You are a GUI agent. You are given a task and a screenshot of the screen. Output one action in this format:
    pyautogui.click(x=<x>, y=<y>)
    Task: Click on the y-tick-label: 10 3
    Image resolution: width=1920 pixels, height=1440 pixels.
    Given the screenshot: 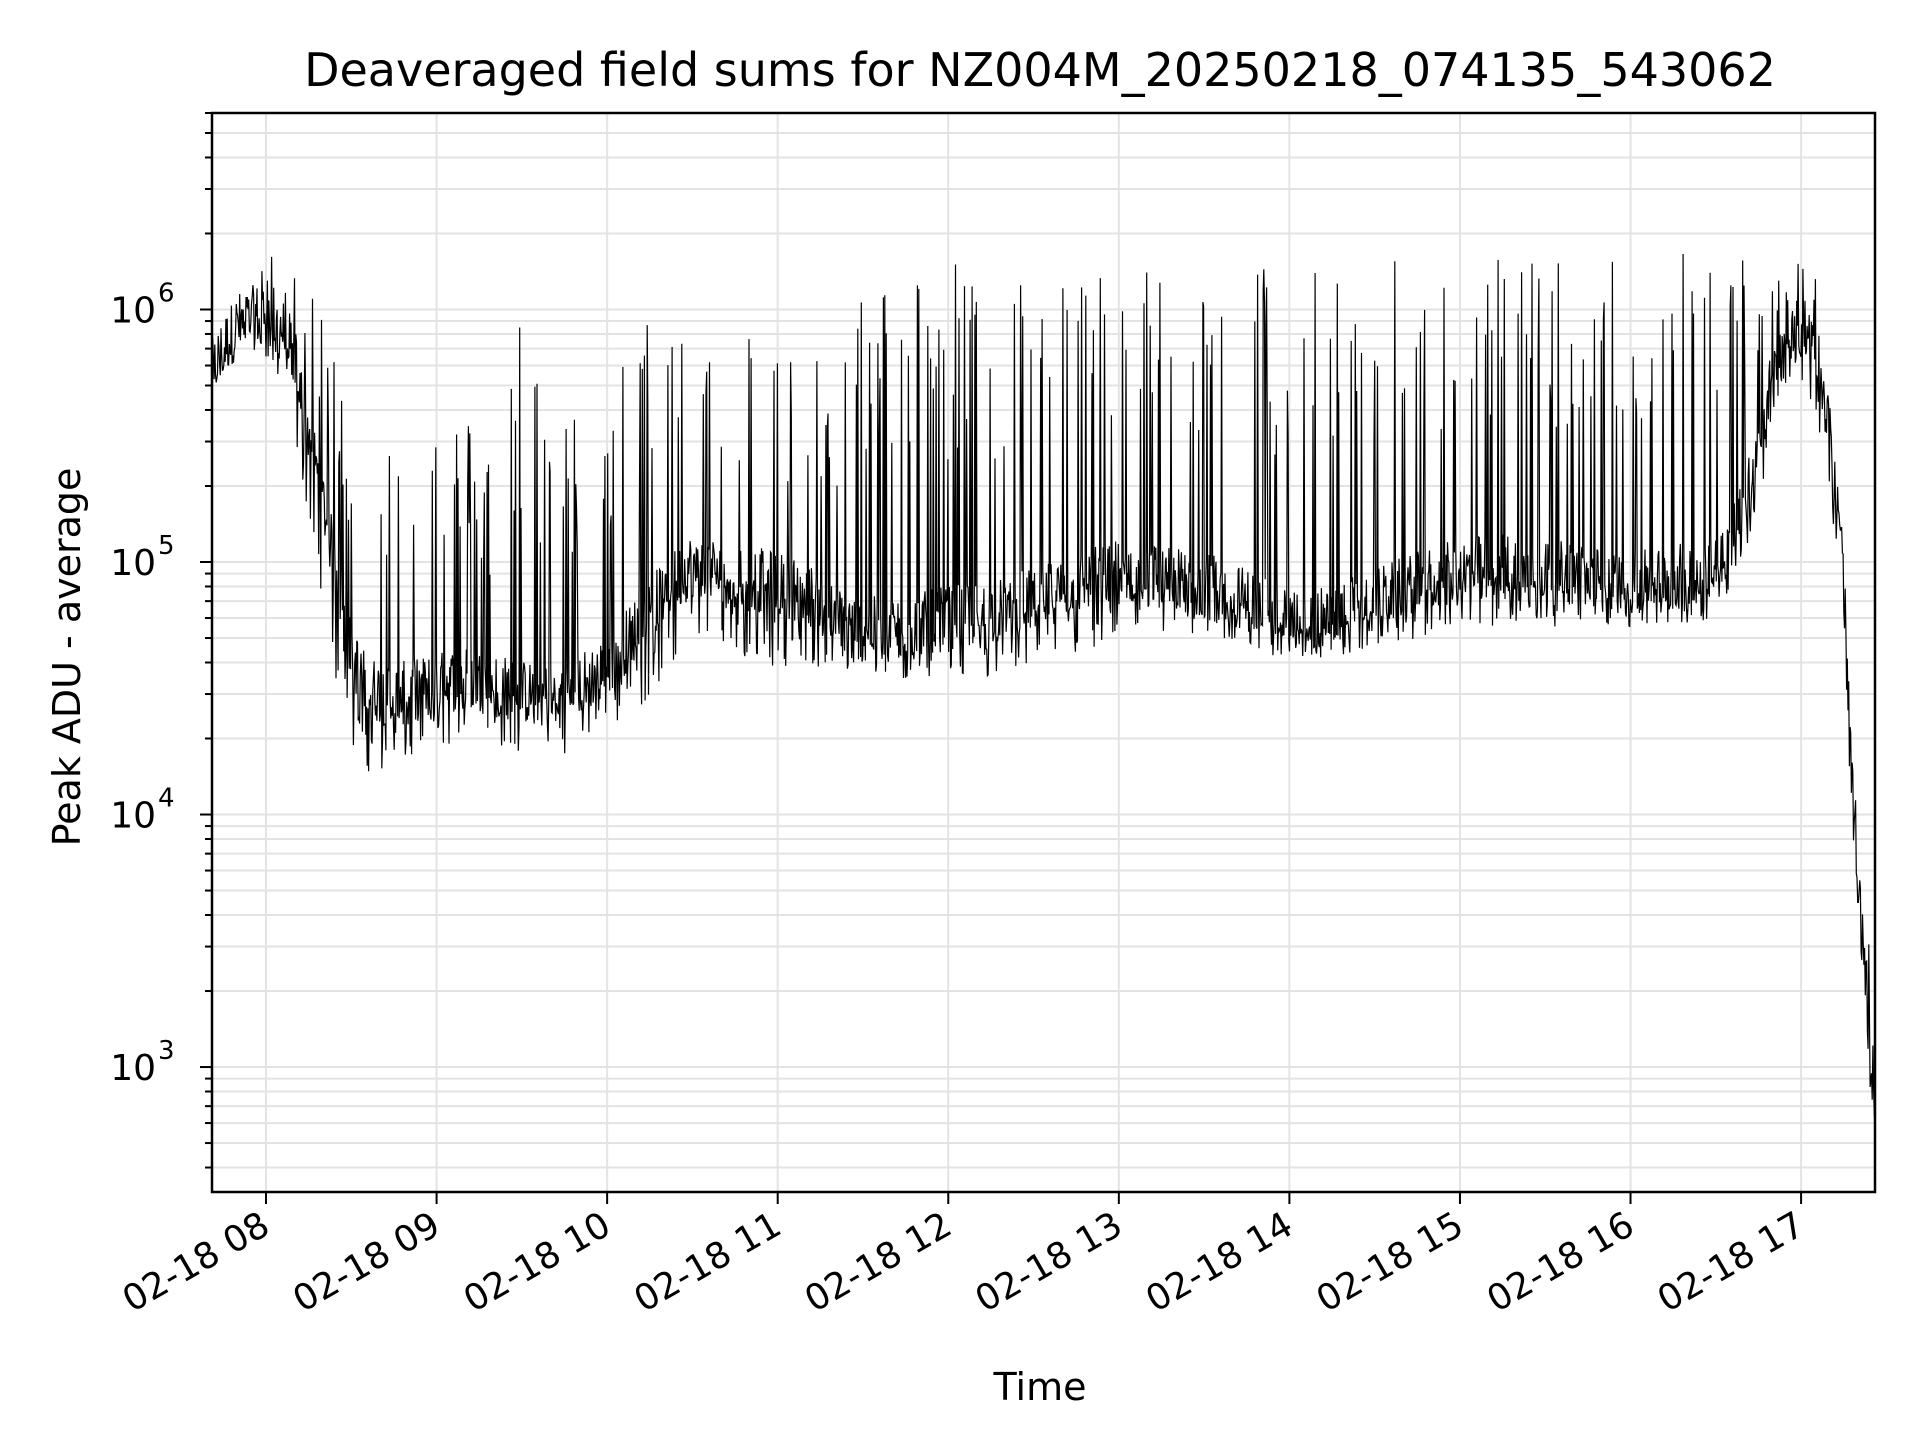 What is the action you would take?
    pyautogui.click(x=142, y=1062)
    